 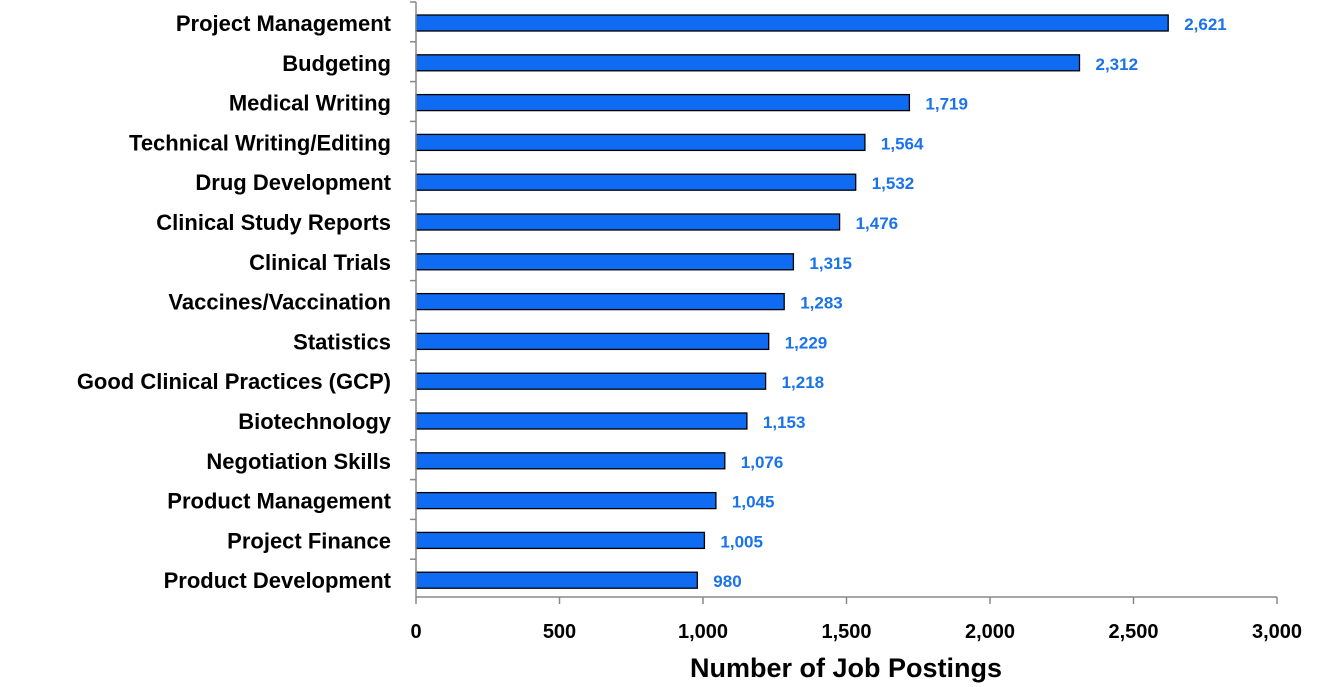 I want to click on category-label: Good Clinical Practices (GCP), so click(x=234, y=381).